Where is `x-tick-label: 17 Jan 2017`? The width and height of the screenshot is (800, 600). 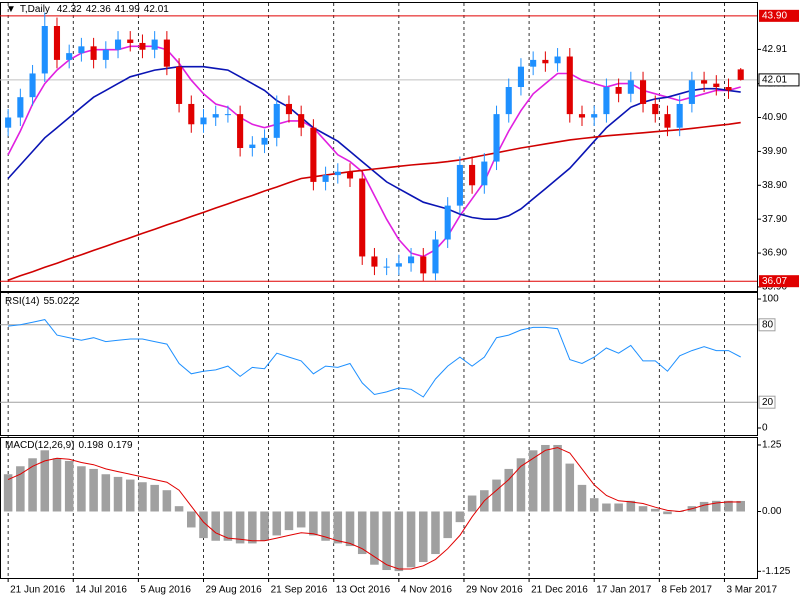
x-tick-label: 17 Jan 2017 is located at coordinates (623, 590).